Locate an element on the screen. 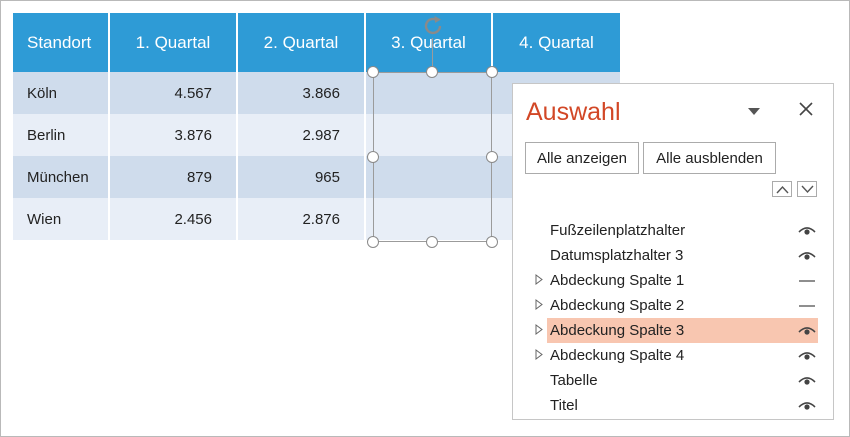 Image resolution: width=850 pixels, height=437 pixels. header-quartal-3: 3. Quartal is located at coordinates (429, 42).